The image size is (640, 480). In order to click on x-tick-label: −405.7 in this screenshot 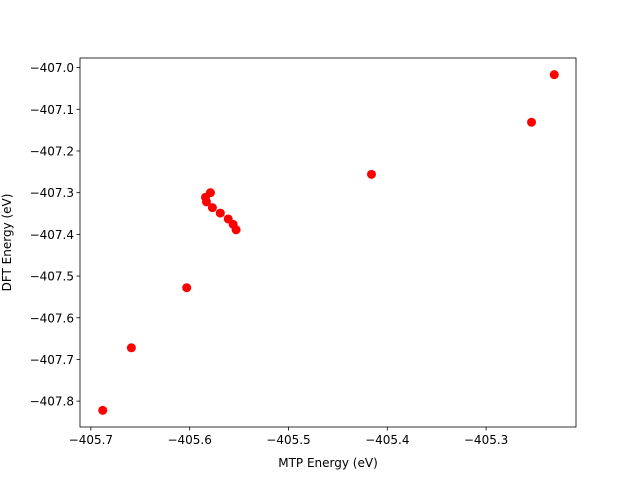, I will do `click(91, 440)`.